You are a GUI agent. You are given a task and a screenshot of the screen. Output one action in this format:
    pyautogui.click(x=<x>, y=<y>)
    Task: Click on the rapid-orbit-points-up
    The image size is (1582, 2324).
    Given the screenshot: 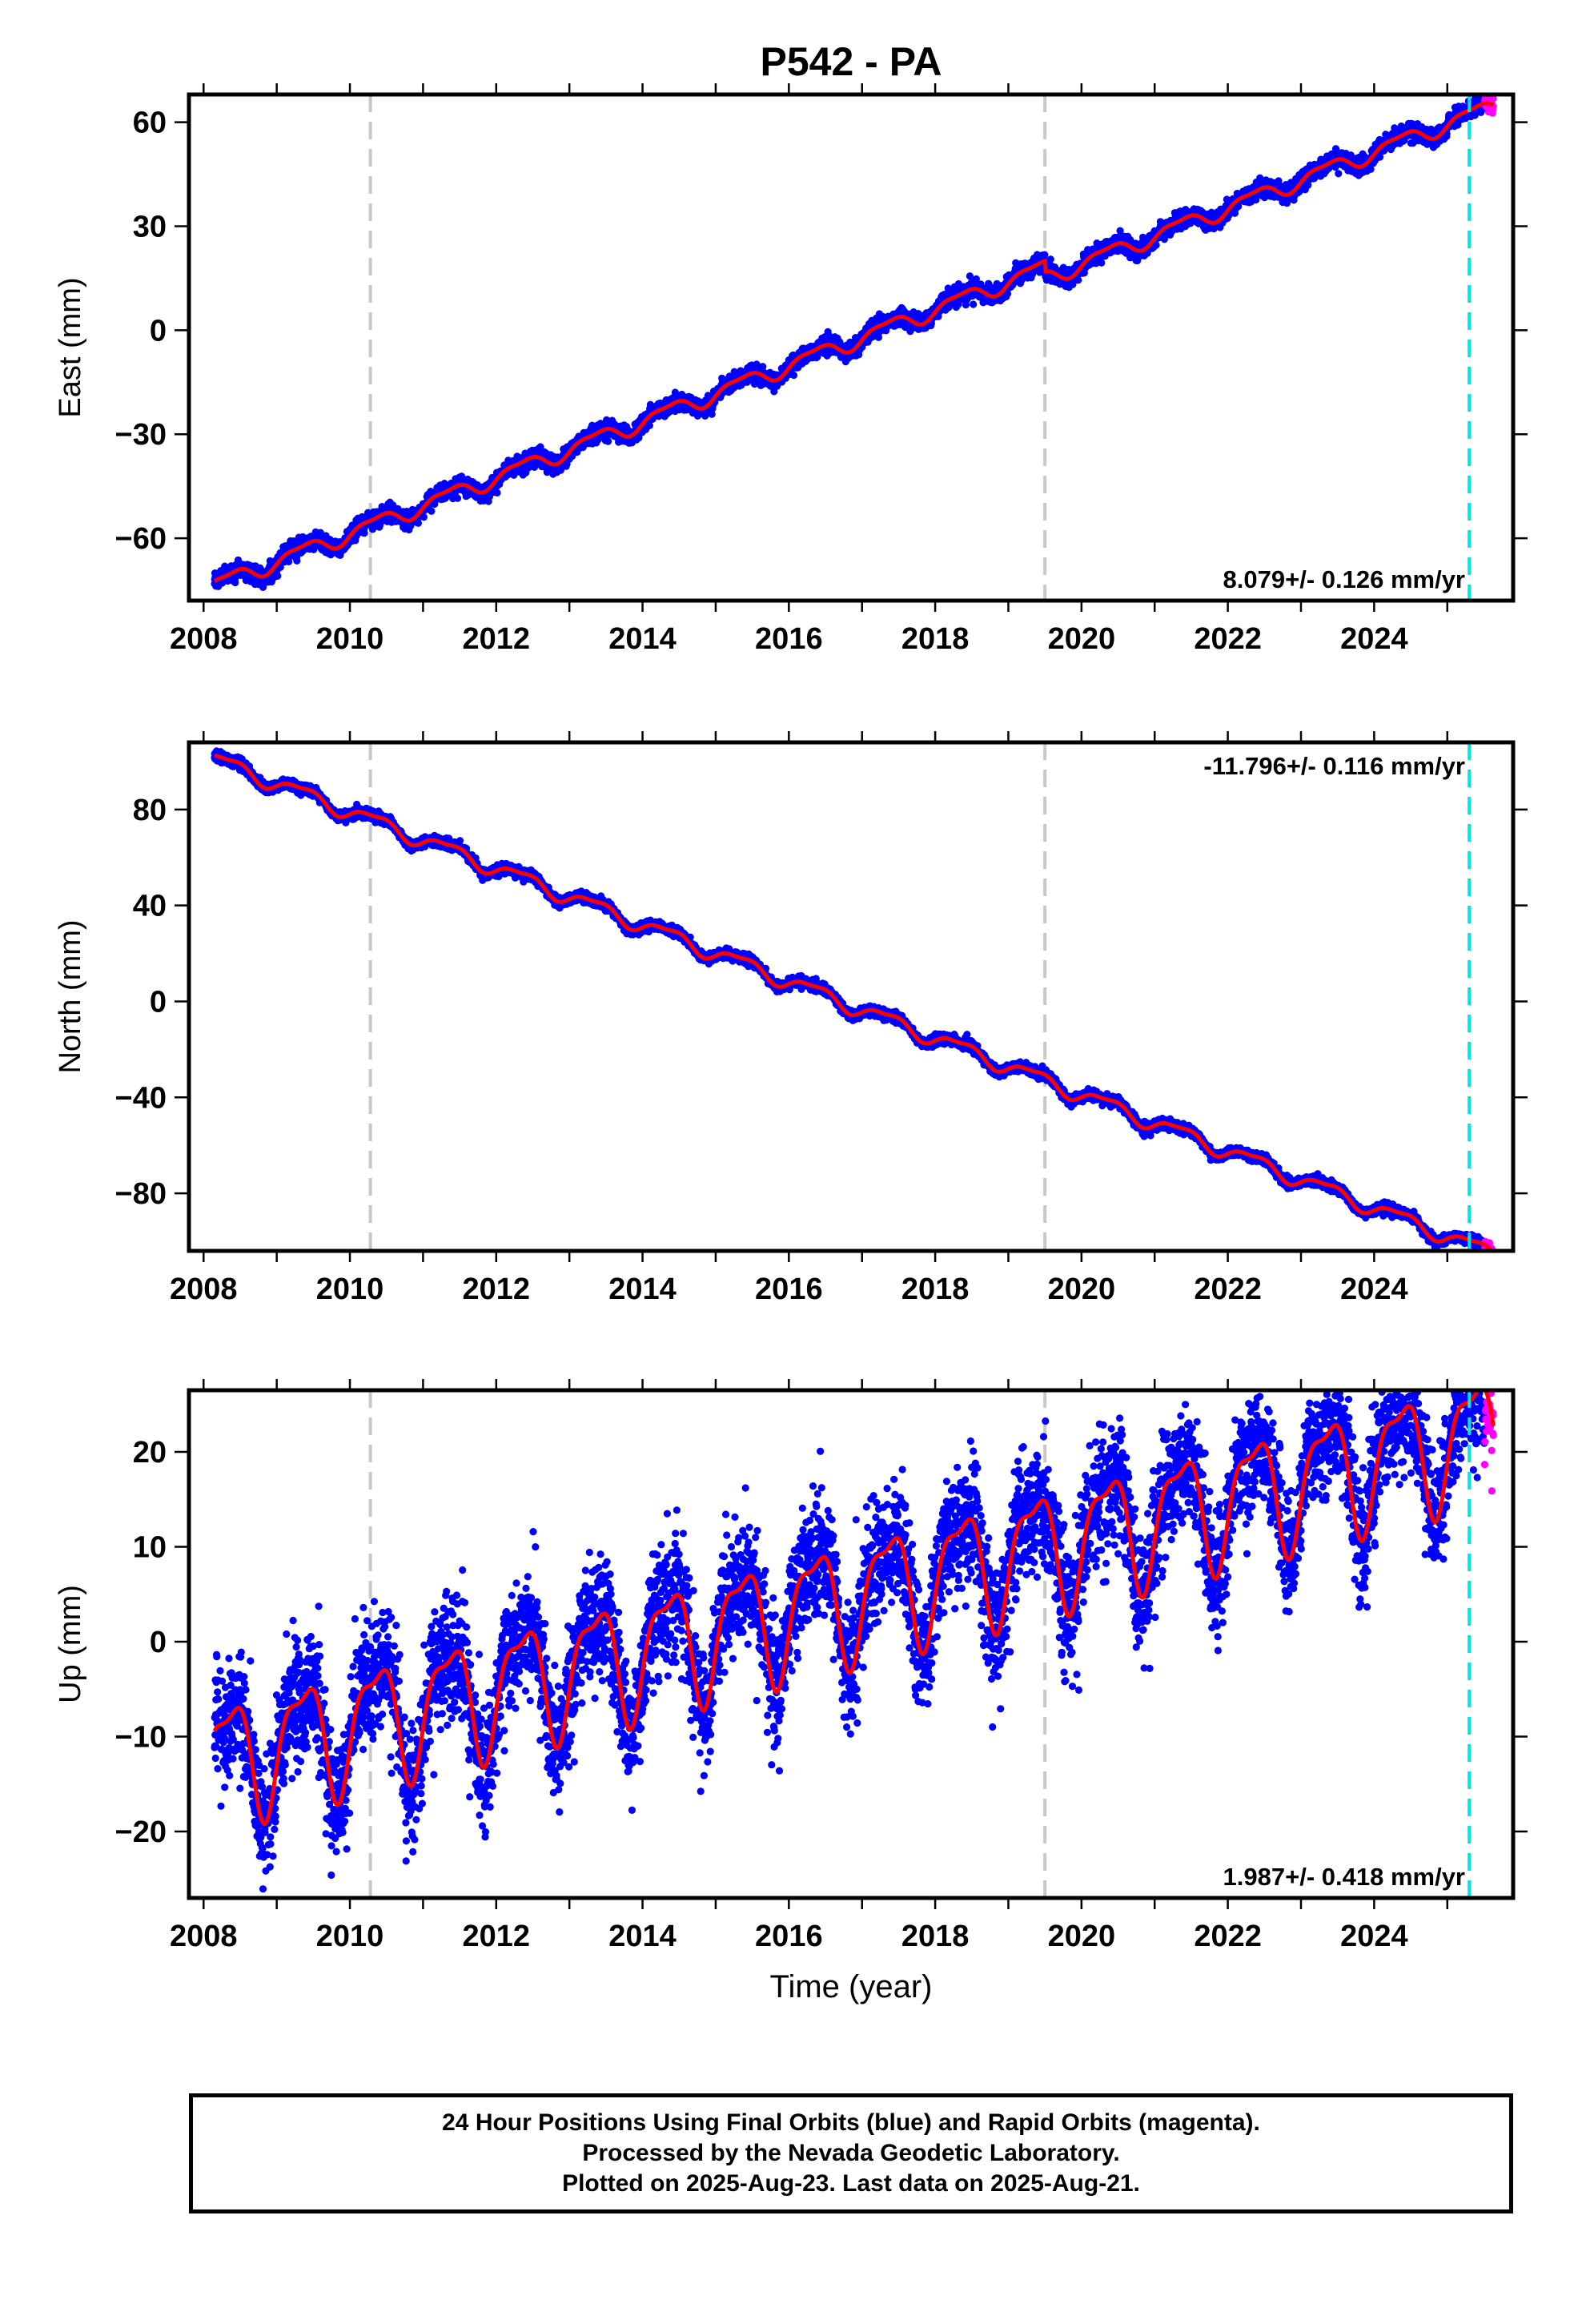 What is the action you would take?
    pyautogui.click(x=1489, y=1411)
    